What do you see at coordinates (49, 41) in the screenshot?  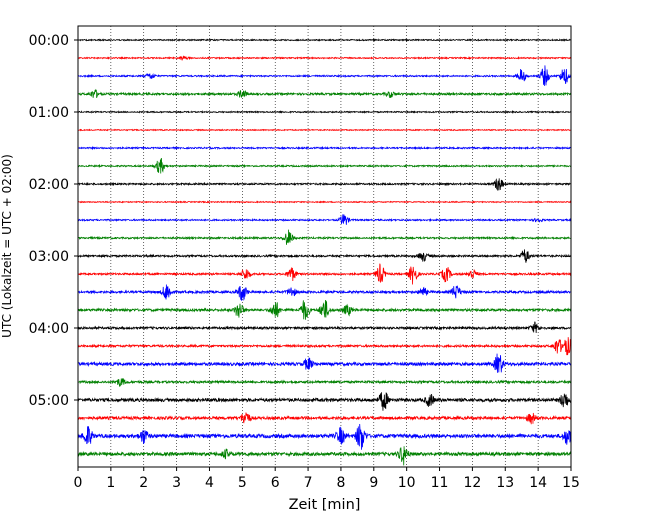 I see `y-tick-label: 00:00` at bounding box center [49, 41].